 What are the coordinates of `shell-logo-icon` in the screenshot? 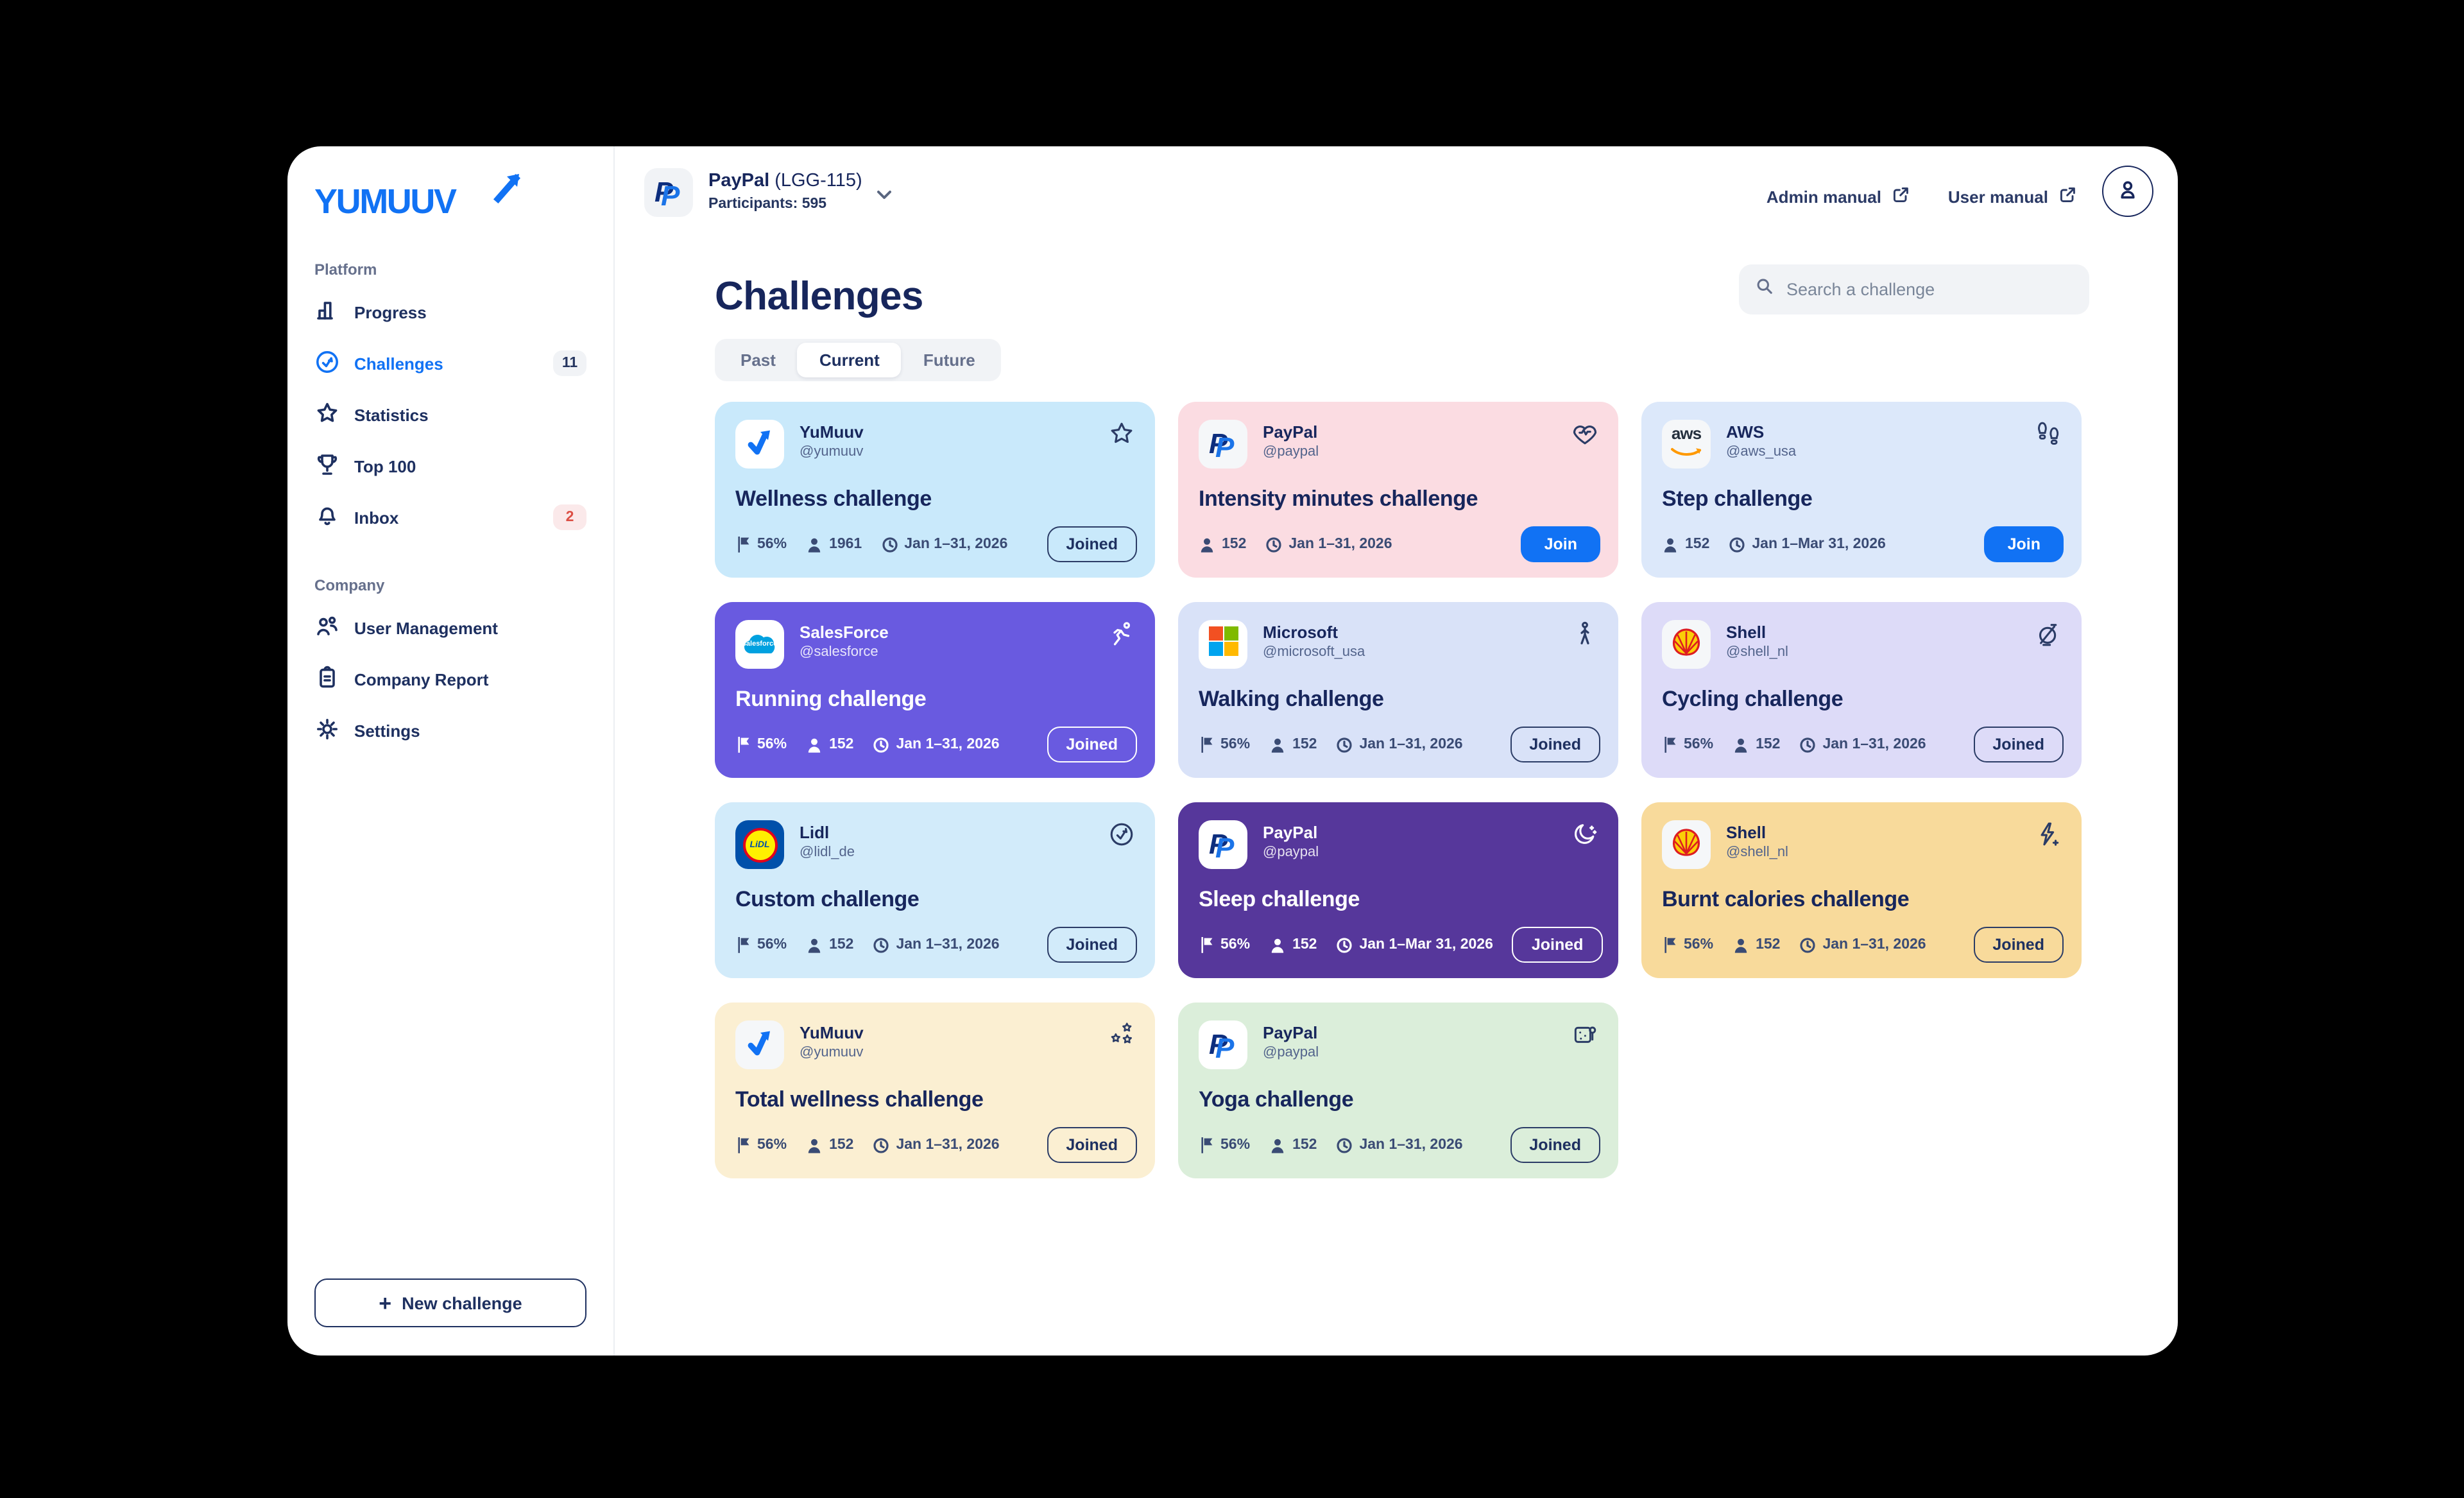 It's located at (1687, 844).